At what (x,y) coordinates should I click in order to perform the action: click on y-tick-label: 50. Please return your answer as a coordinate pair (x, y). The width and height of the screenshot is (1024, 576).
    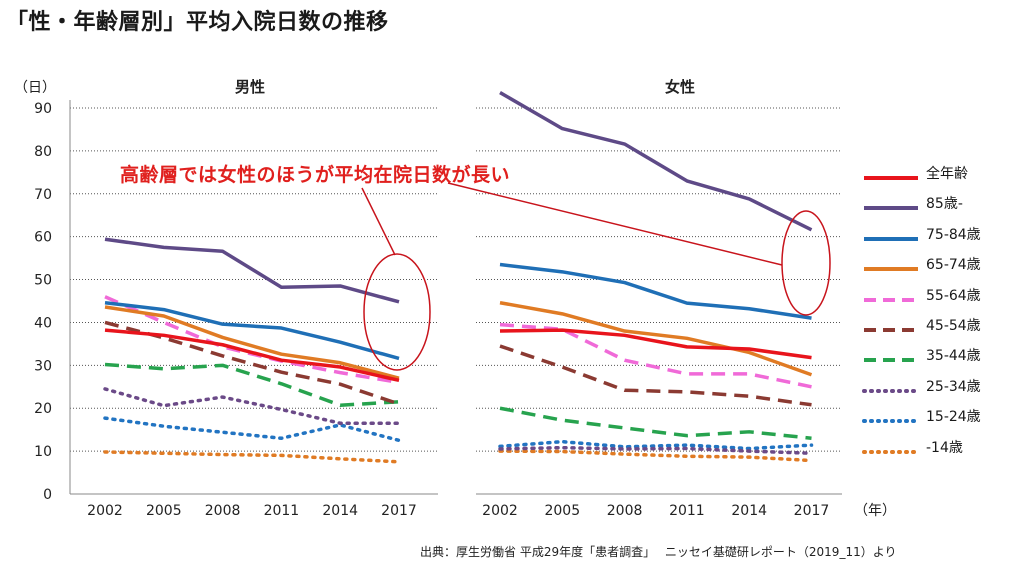
    Looking at the image, I should click on (43, 281).